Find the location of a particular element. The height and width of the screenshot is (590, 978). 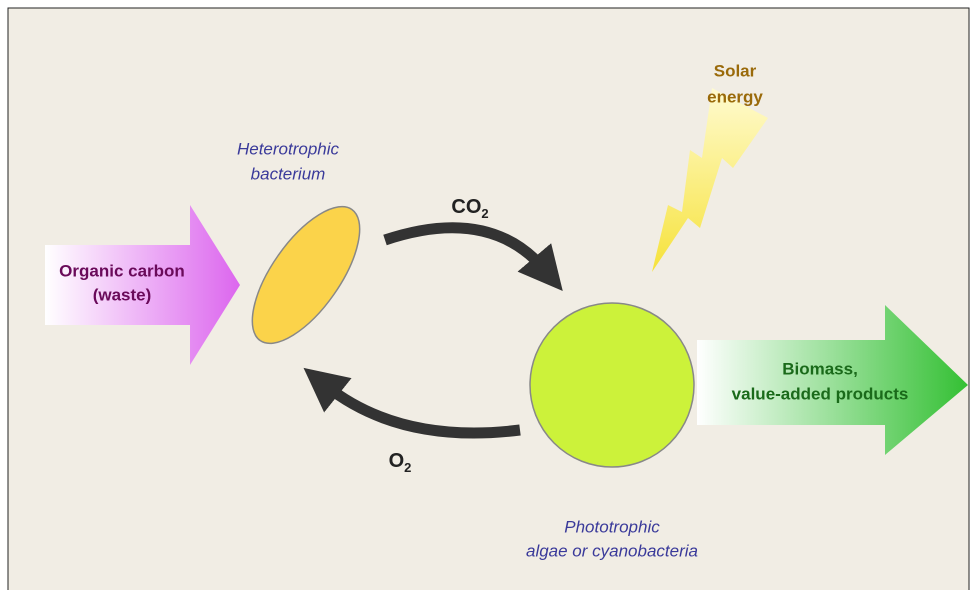

input-label: (waste) is located at coordinates (122, 294).